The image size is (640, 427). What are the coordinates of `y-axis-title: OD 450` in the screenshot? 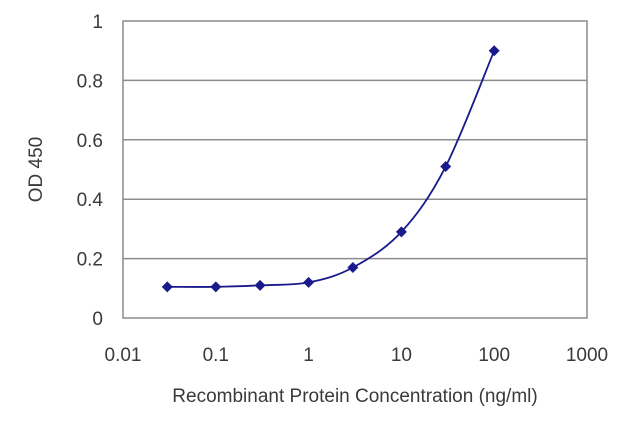 It's located at (36, 169).